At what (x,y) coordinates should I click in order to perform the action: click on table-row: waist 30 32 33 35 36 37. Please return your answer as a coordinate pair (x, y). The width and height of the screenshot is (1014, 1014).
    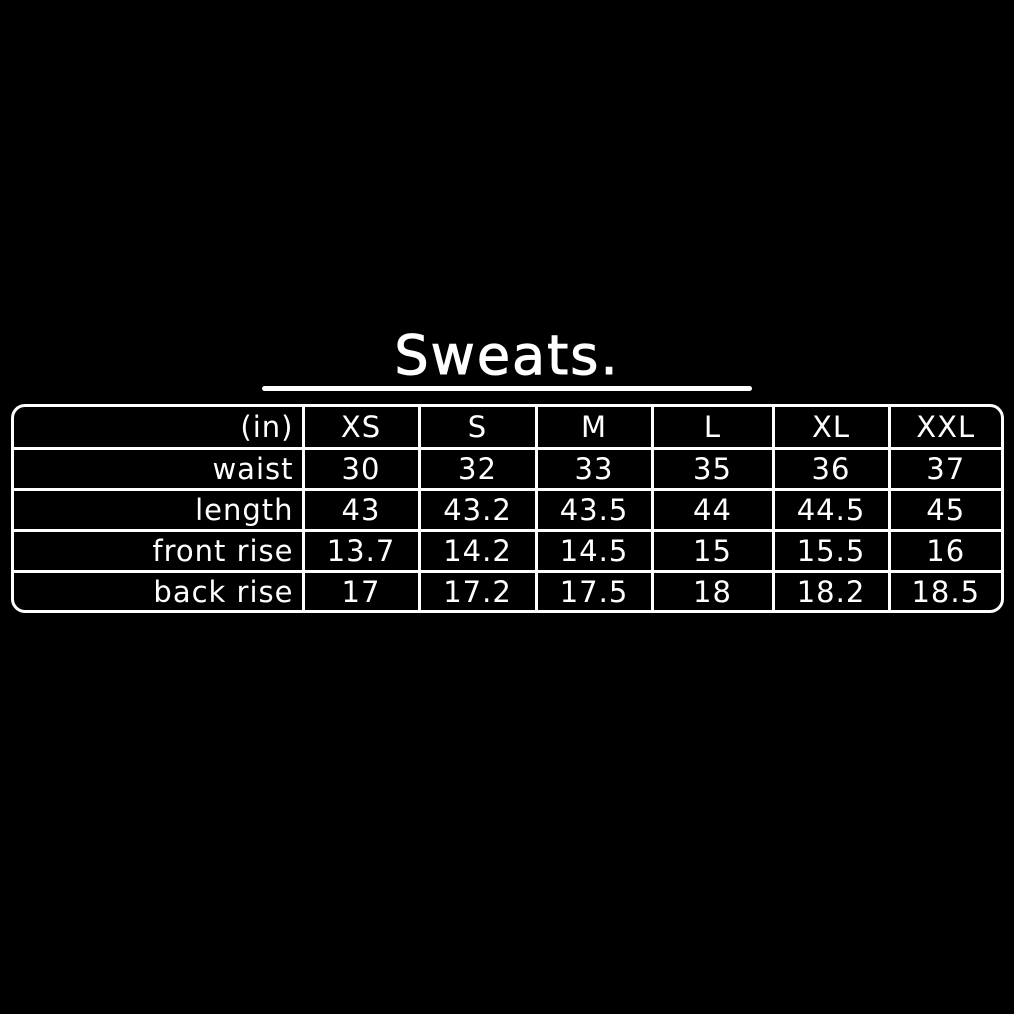
    Looking at the image, I should click on (507, 469).